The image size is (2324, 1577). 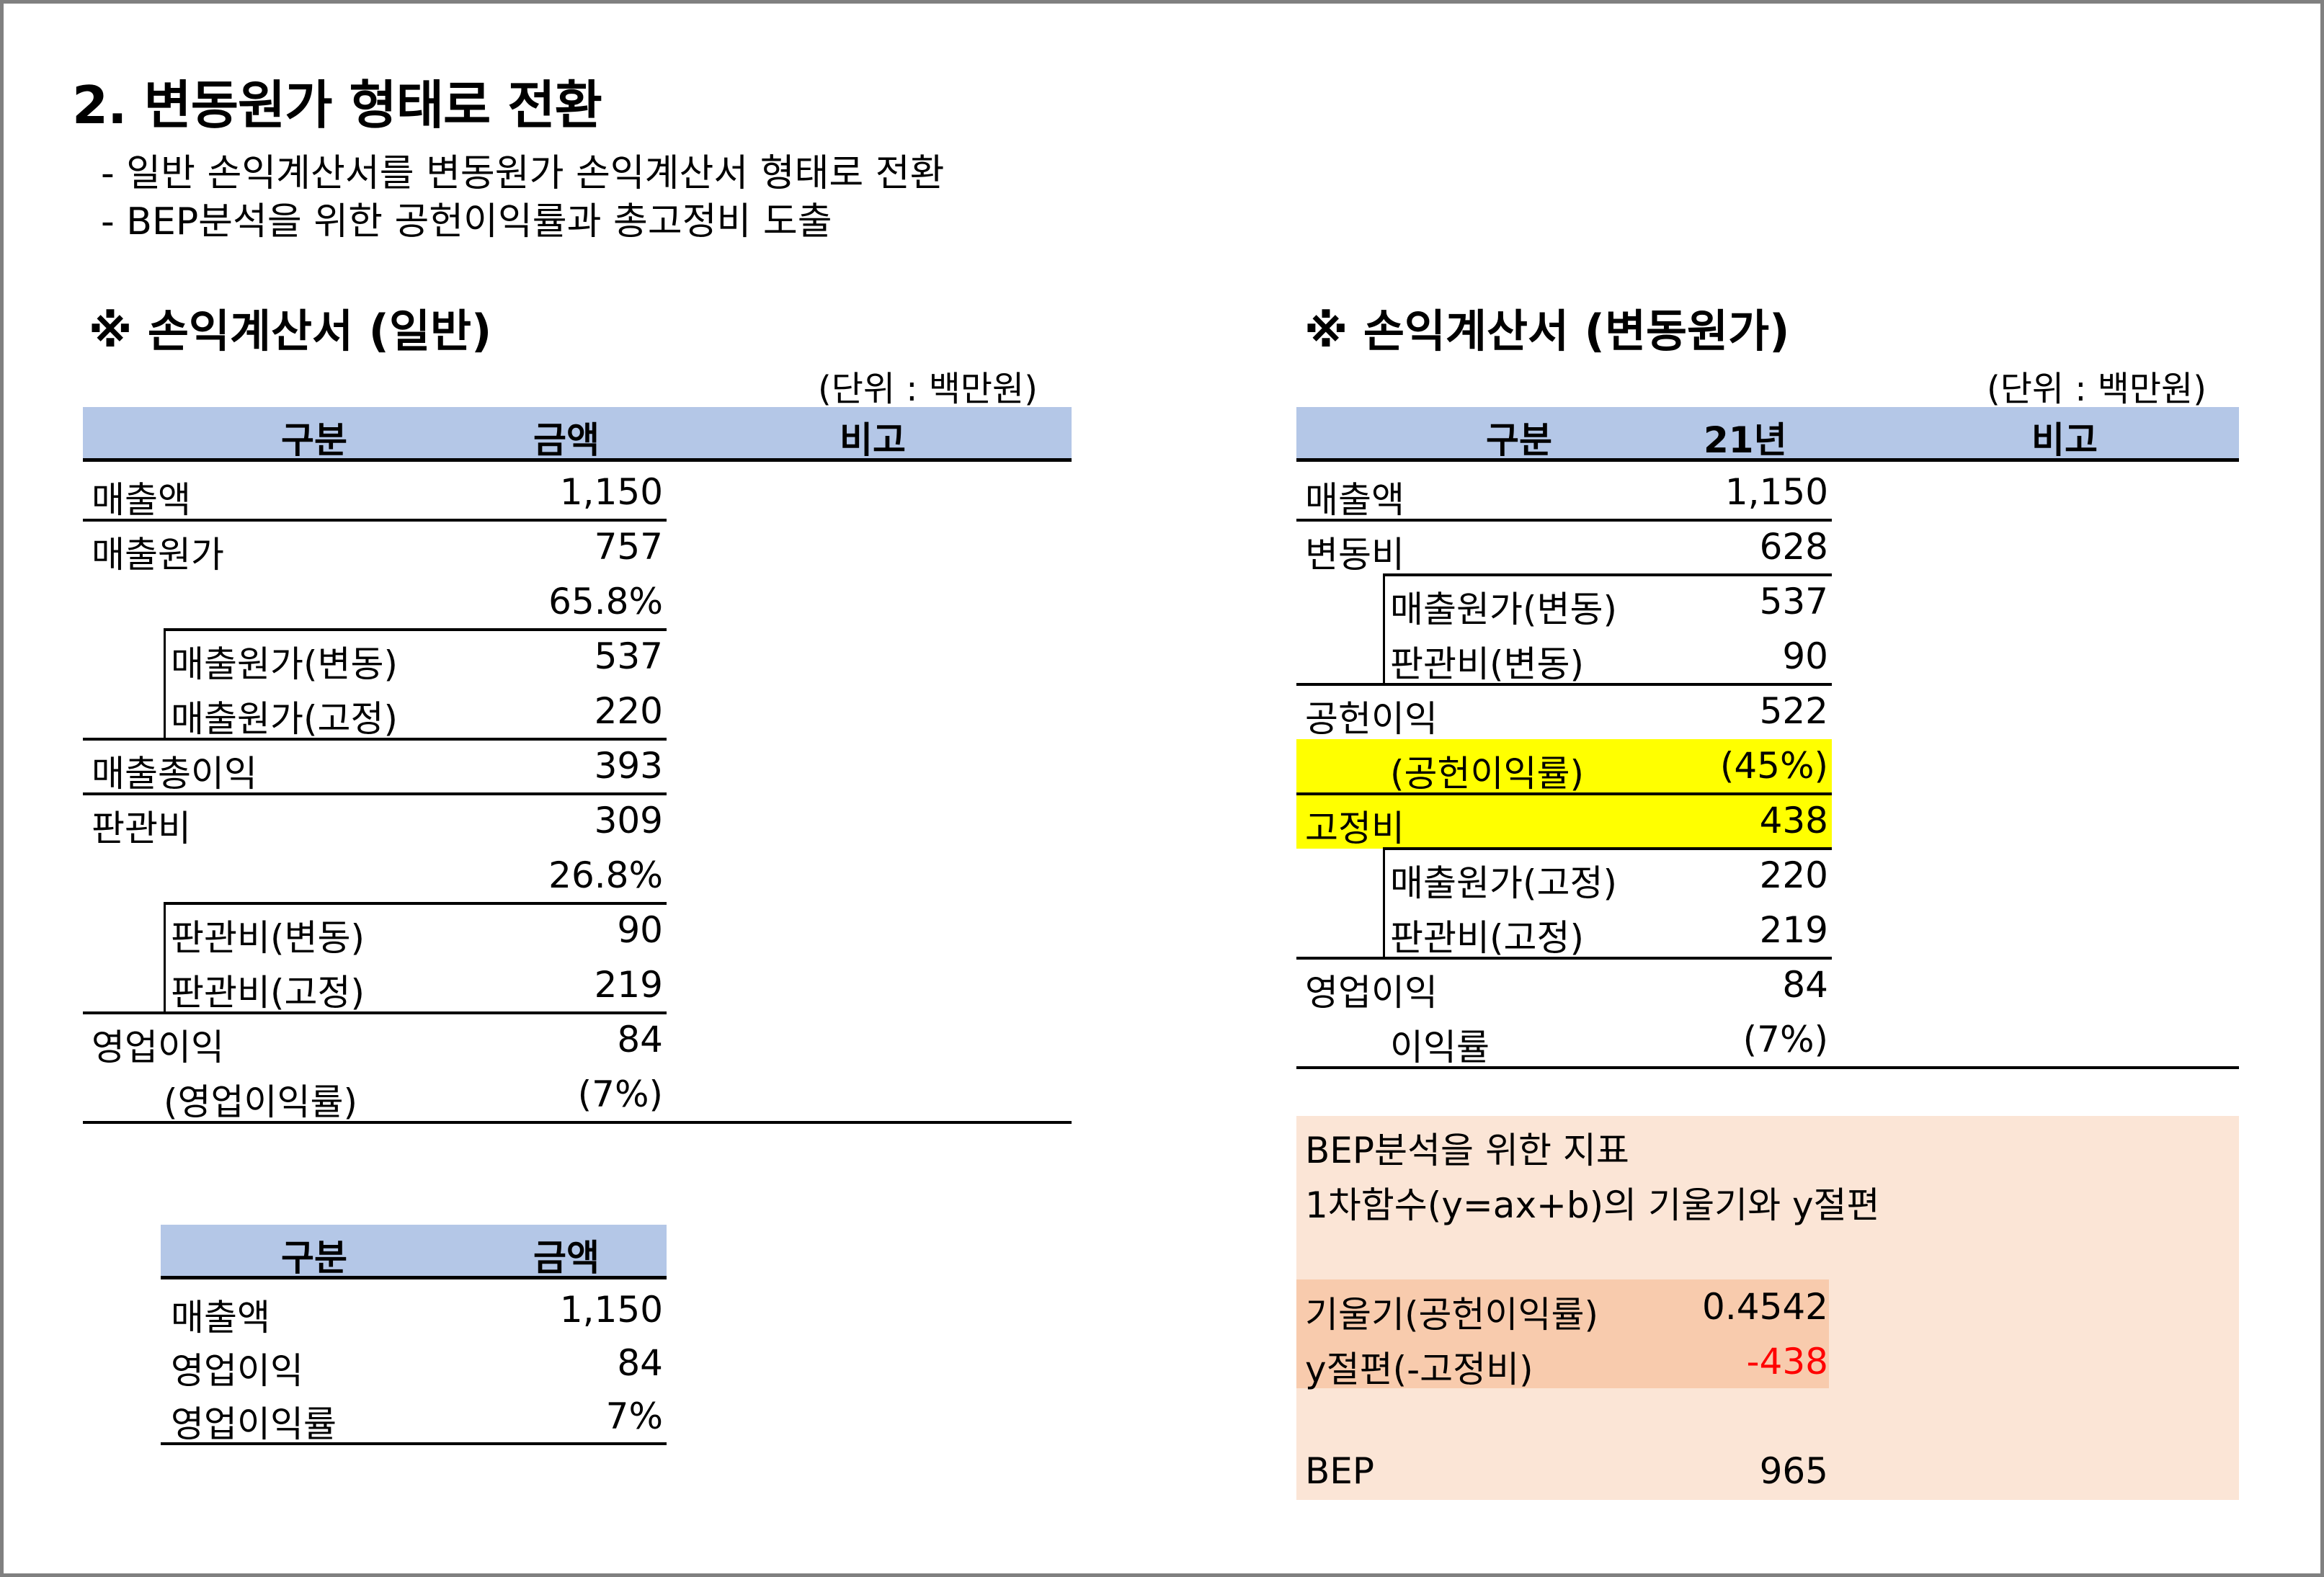 I want to click on intercept-value: -438, so click(x=1787, y=1361).